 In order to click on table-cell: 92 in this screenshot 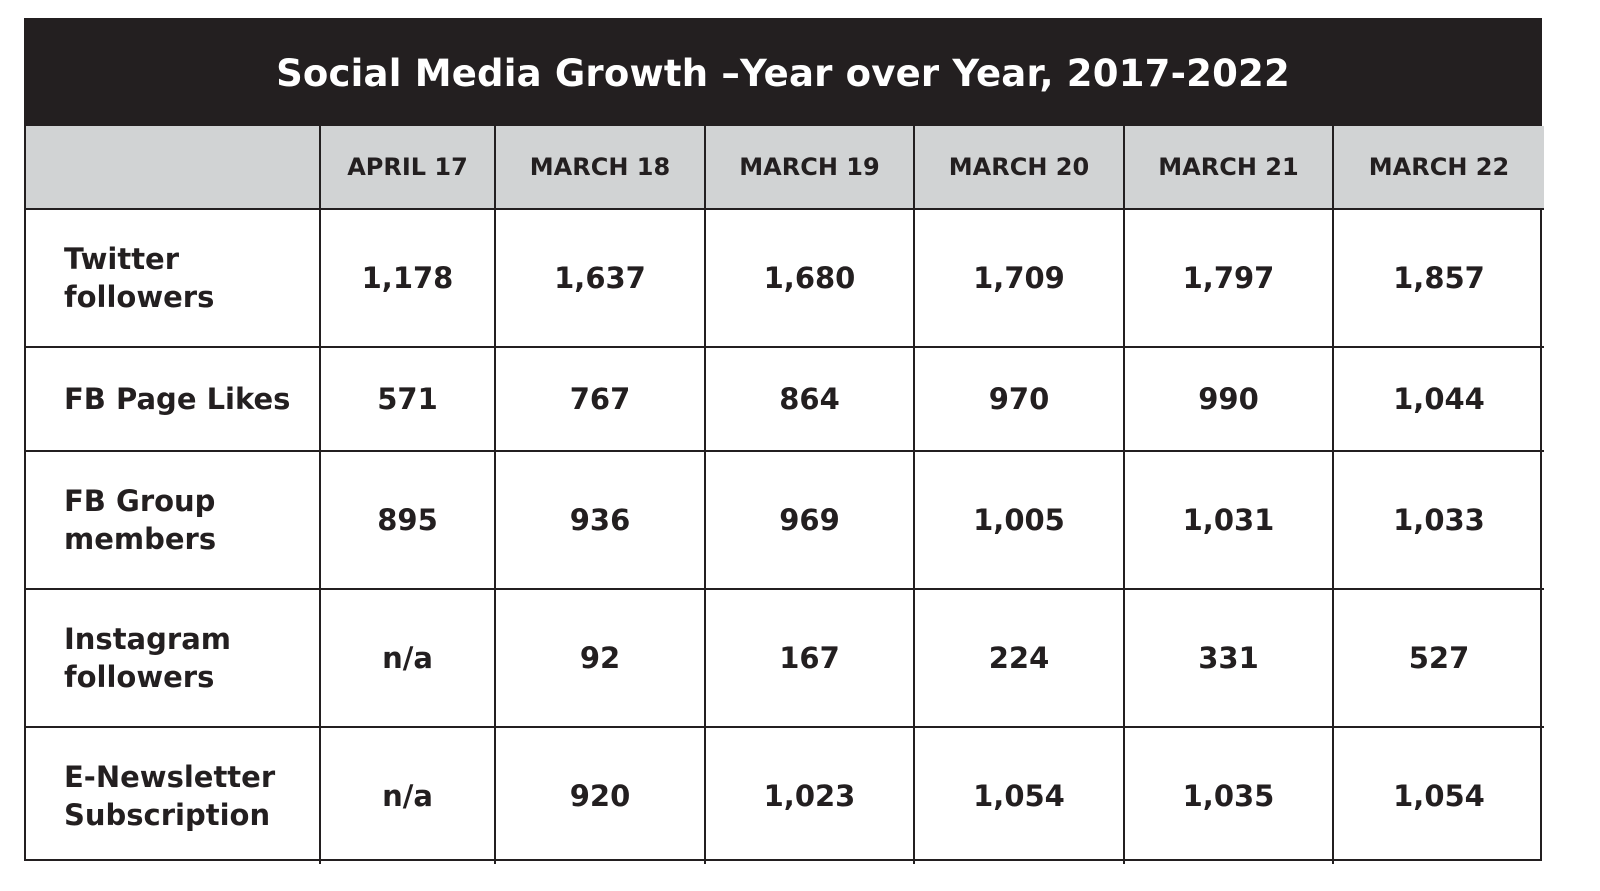, I will do `click(600, 658)`.